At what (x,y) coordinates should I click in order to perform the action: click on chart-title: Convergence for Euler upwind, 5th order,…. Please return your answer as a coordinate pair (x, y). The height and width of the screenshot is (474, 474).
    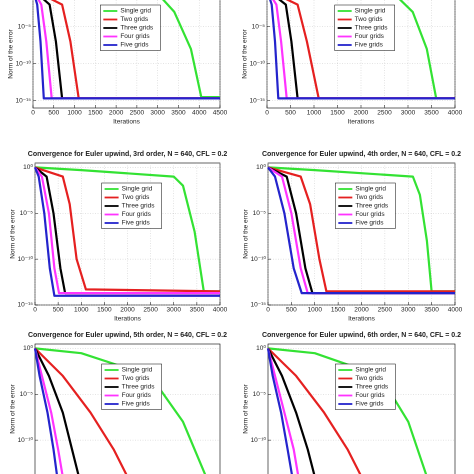
    Looking at the image, I should click on (127, 335).